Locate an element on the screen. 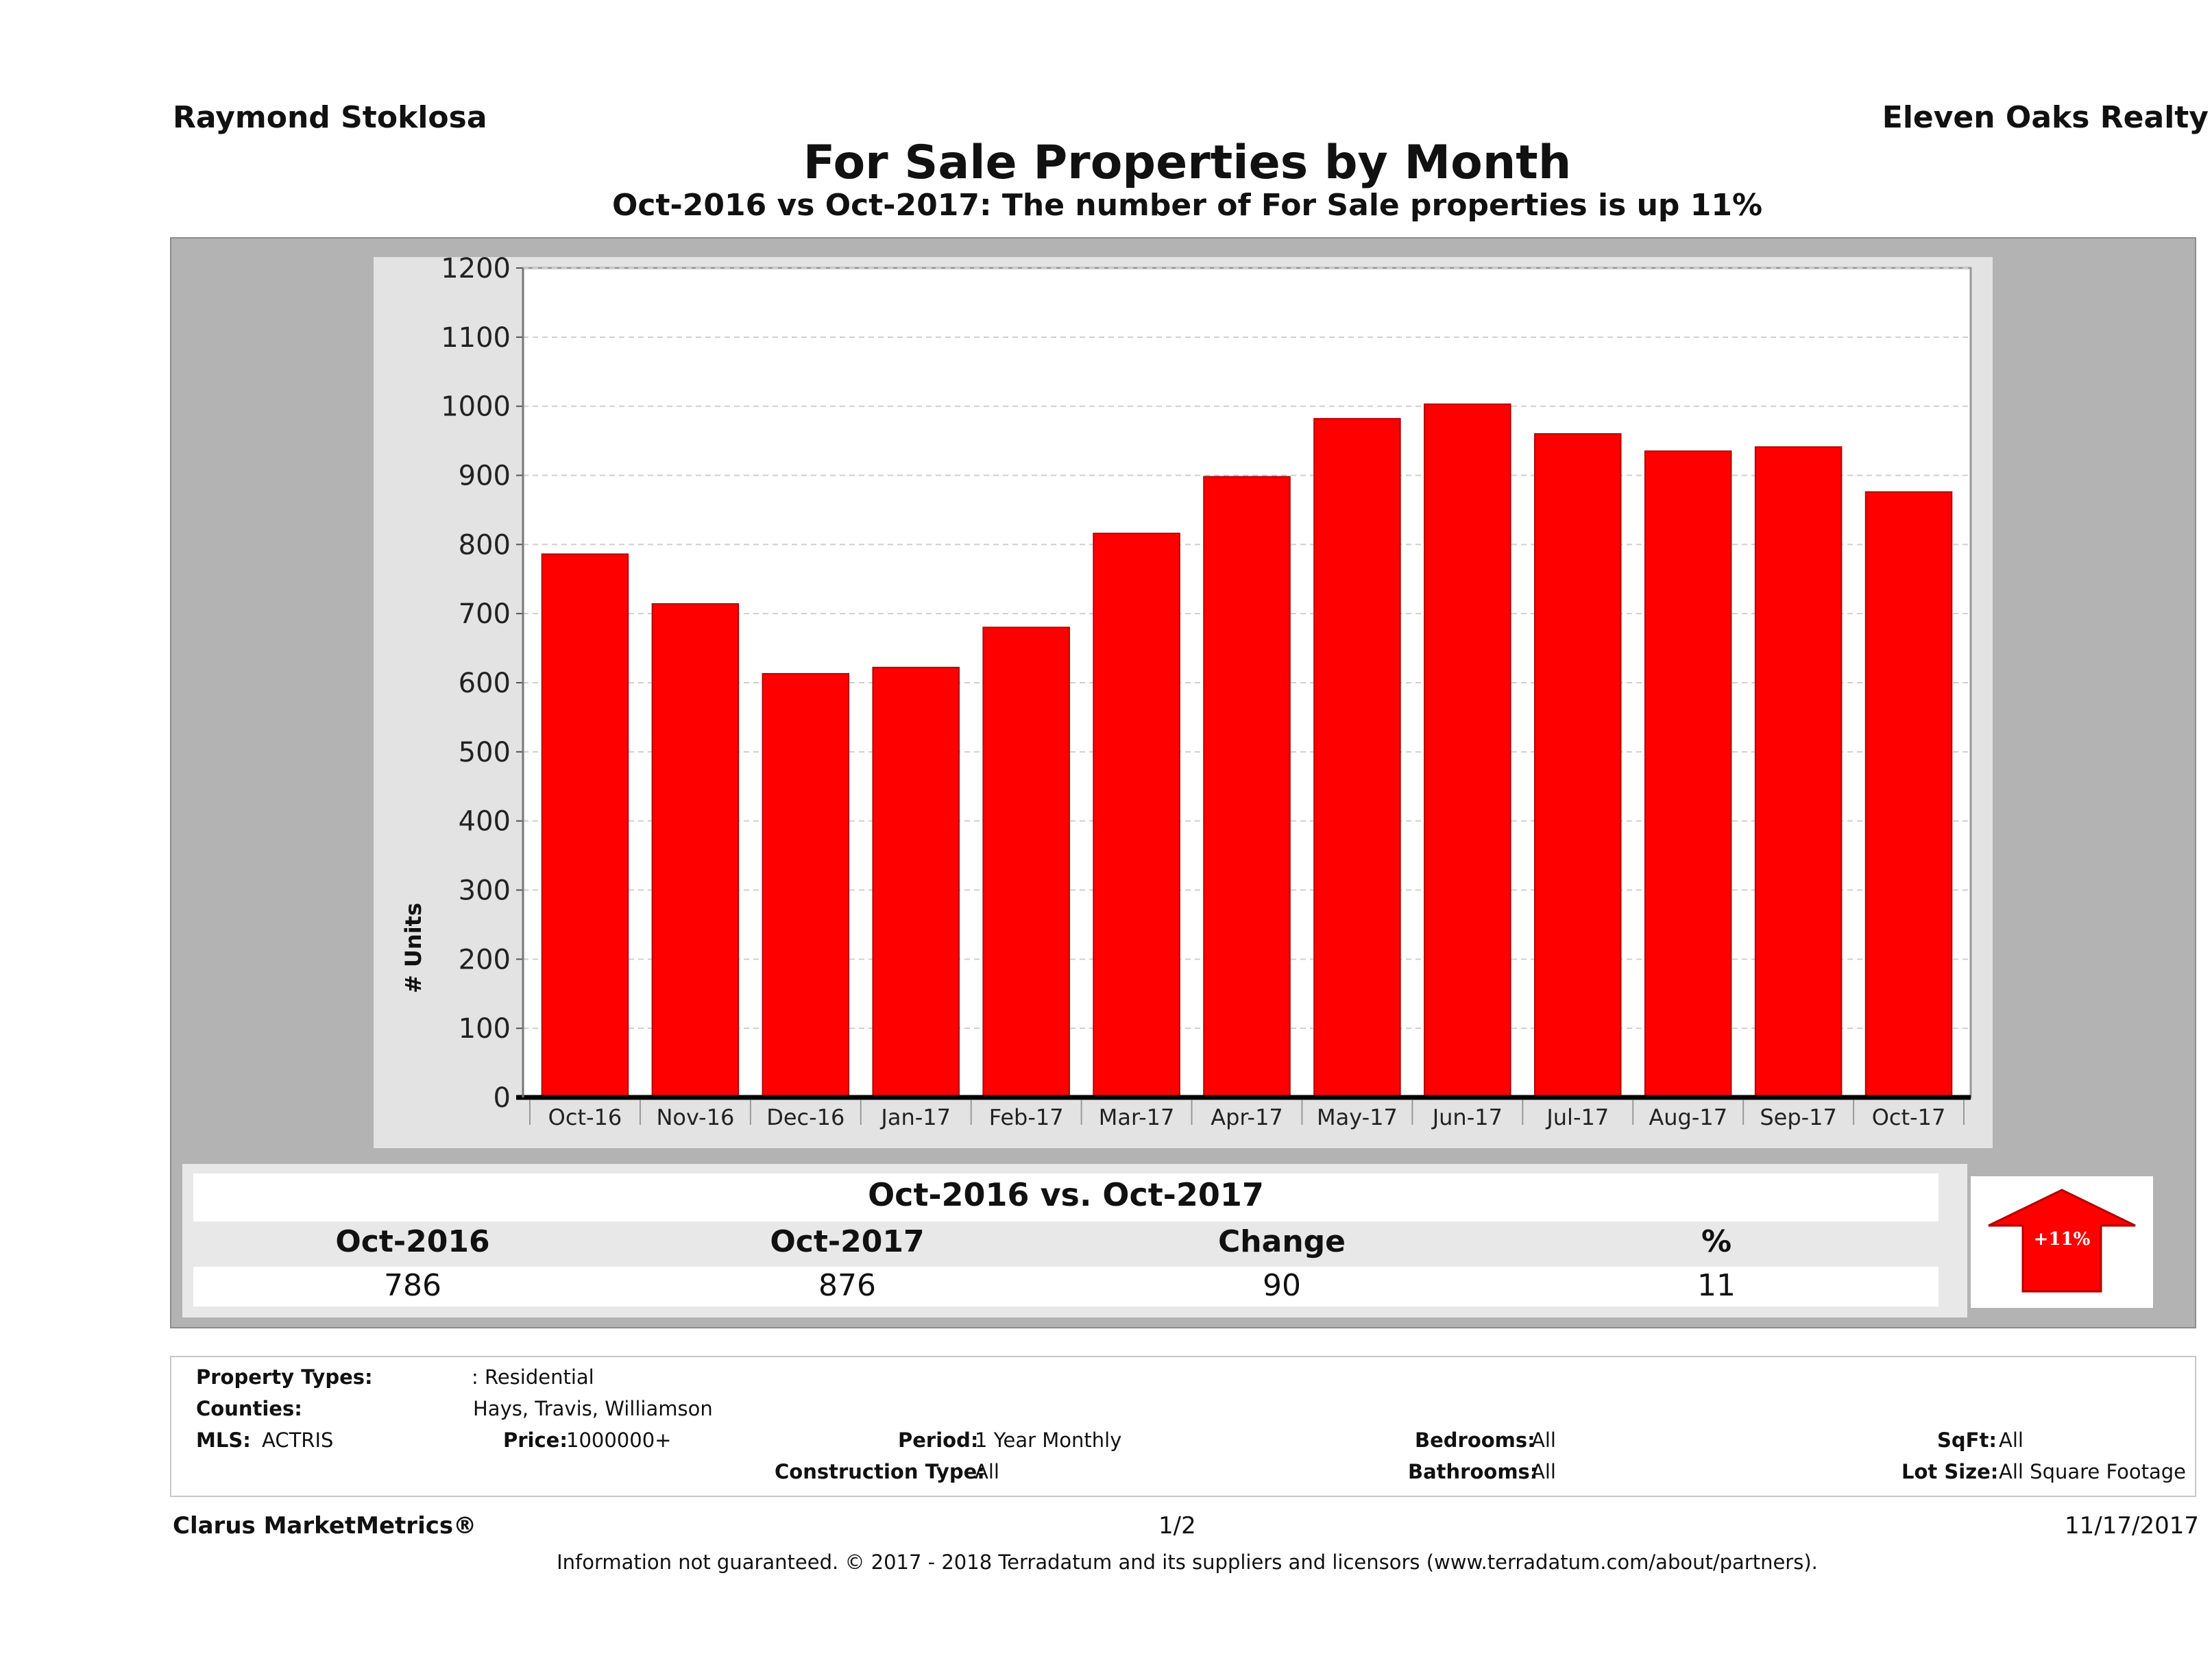 The height and width of the screenshot is (1678, 2212). y-tick-label: 200 is located at coordinates (485, 959).